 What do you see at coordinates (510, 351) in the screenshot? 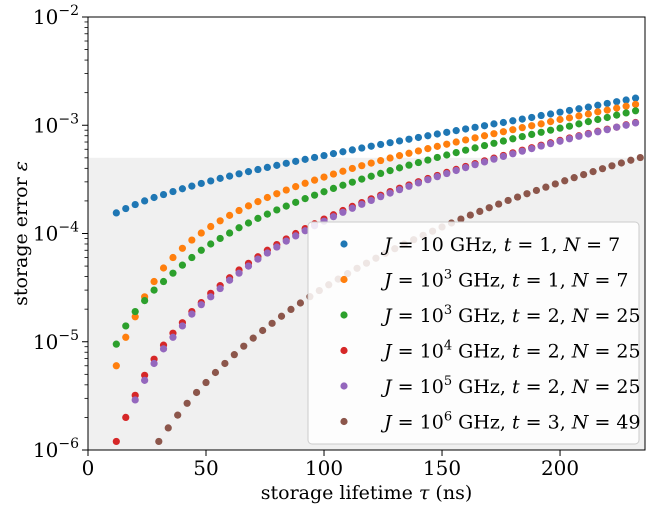
I see `legend-label: J = 104 GHz, t = 2, N = 25` at bounding box center [510, 351].